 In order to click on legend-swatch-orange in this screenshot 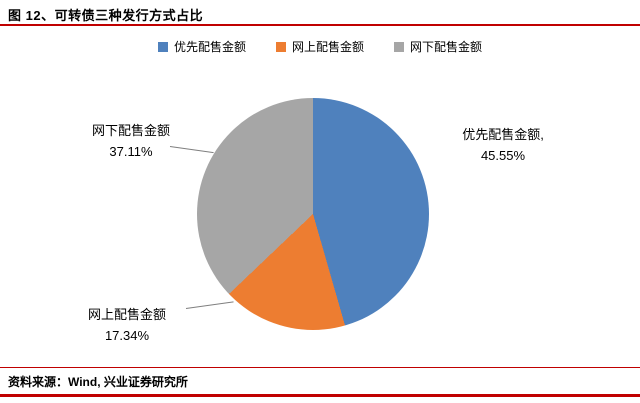, I will do `click(280, 46)`.